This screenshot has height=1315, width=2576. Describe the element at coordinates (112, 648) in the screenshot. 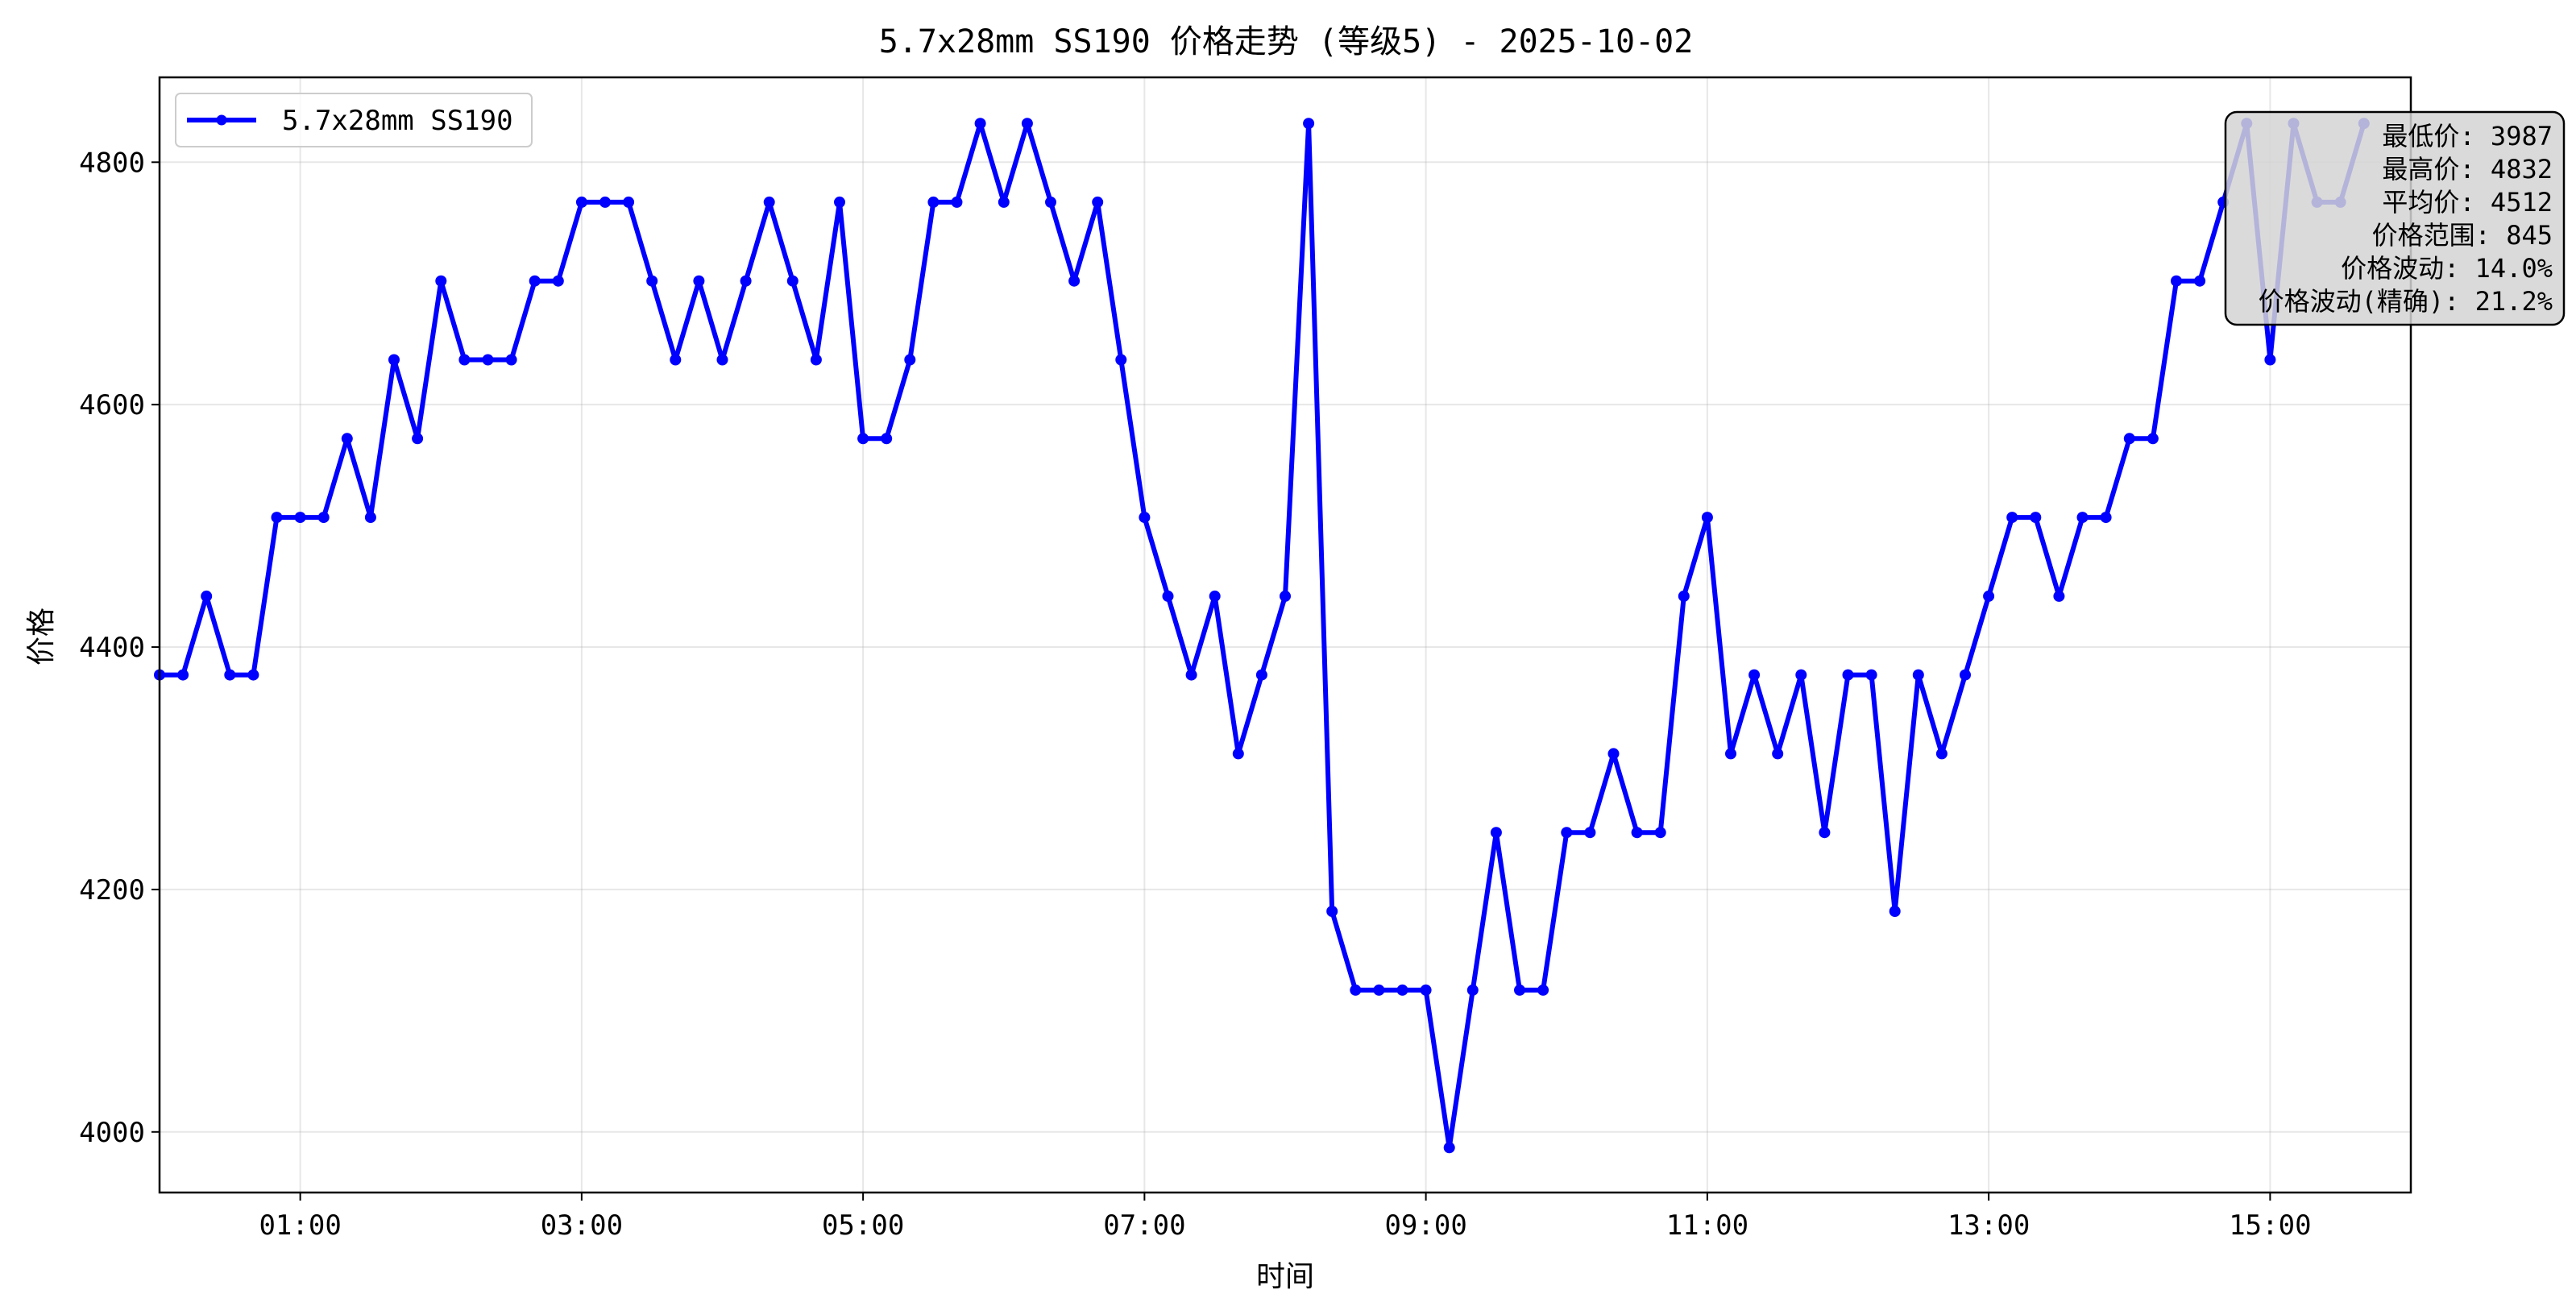

I see `y-tick-label-2: 4400` at that location.